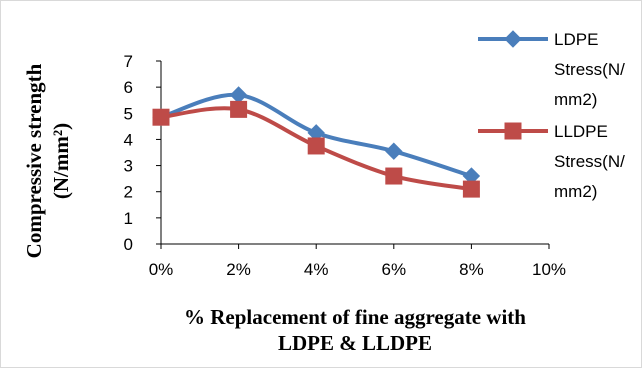 The width and height of the screenshot is (643, 370). Describe the element at coordinates (128, 244) in the screenshot. I see `y-tick-label: 0` at that location.